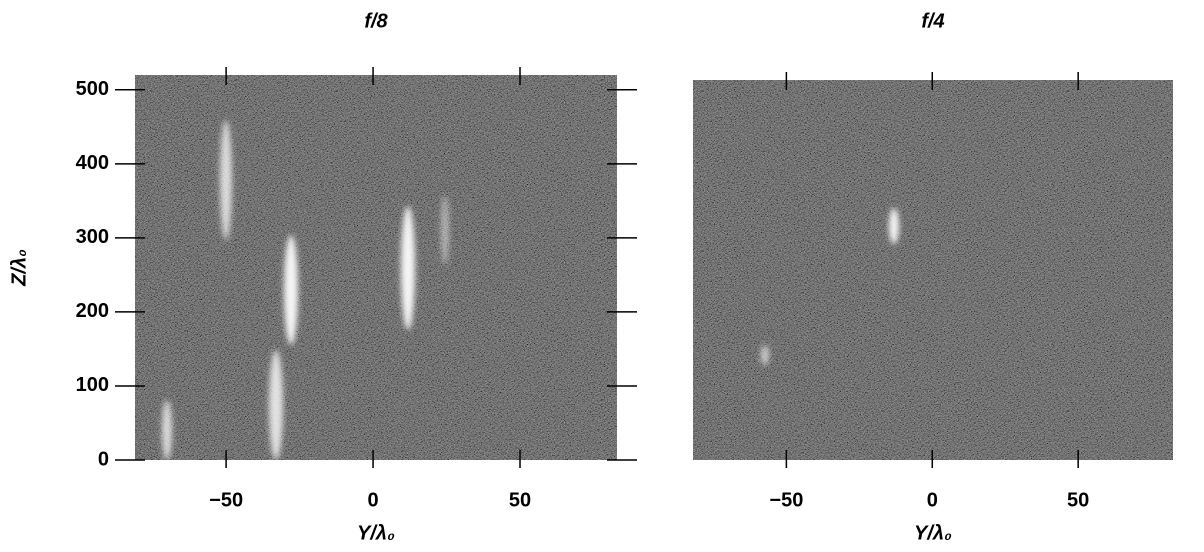 This screenshot has width=1204, height=552. Describe the element at coordinates (376, 21) in the screenshot. I see `panel-title: f/8` at that location.